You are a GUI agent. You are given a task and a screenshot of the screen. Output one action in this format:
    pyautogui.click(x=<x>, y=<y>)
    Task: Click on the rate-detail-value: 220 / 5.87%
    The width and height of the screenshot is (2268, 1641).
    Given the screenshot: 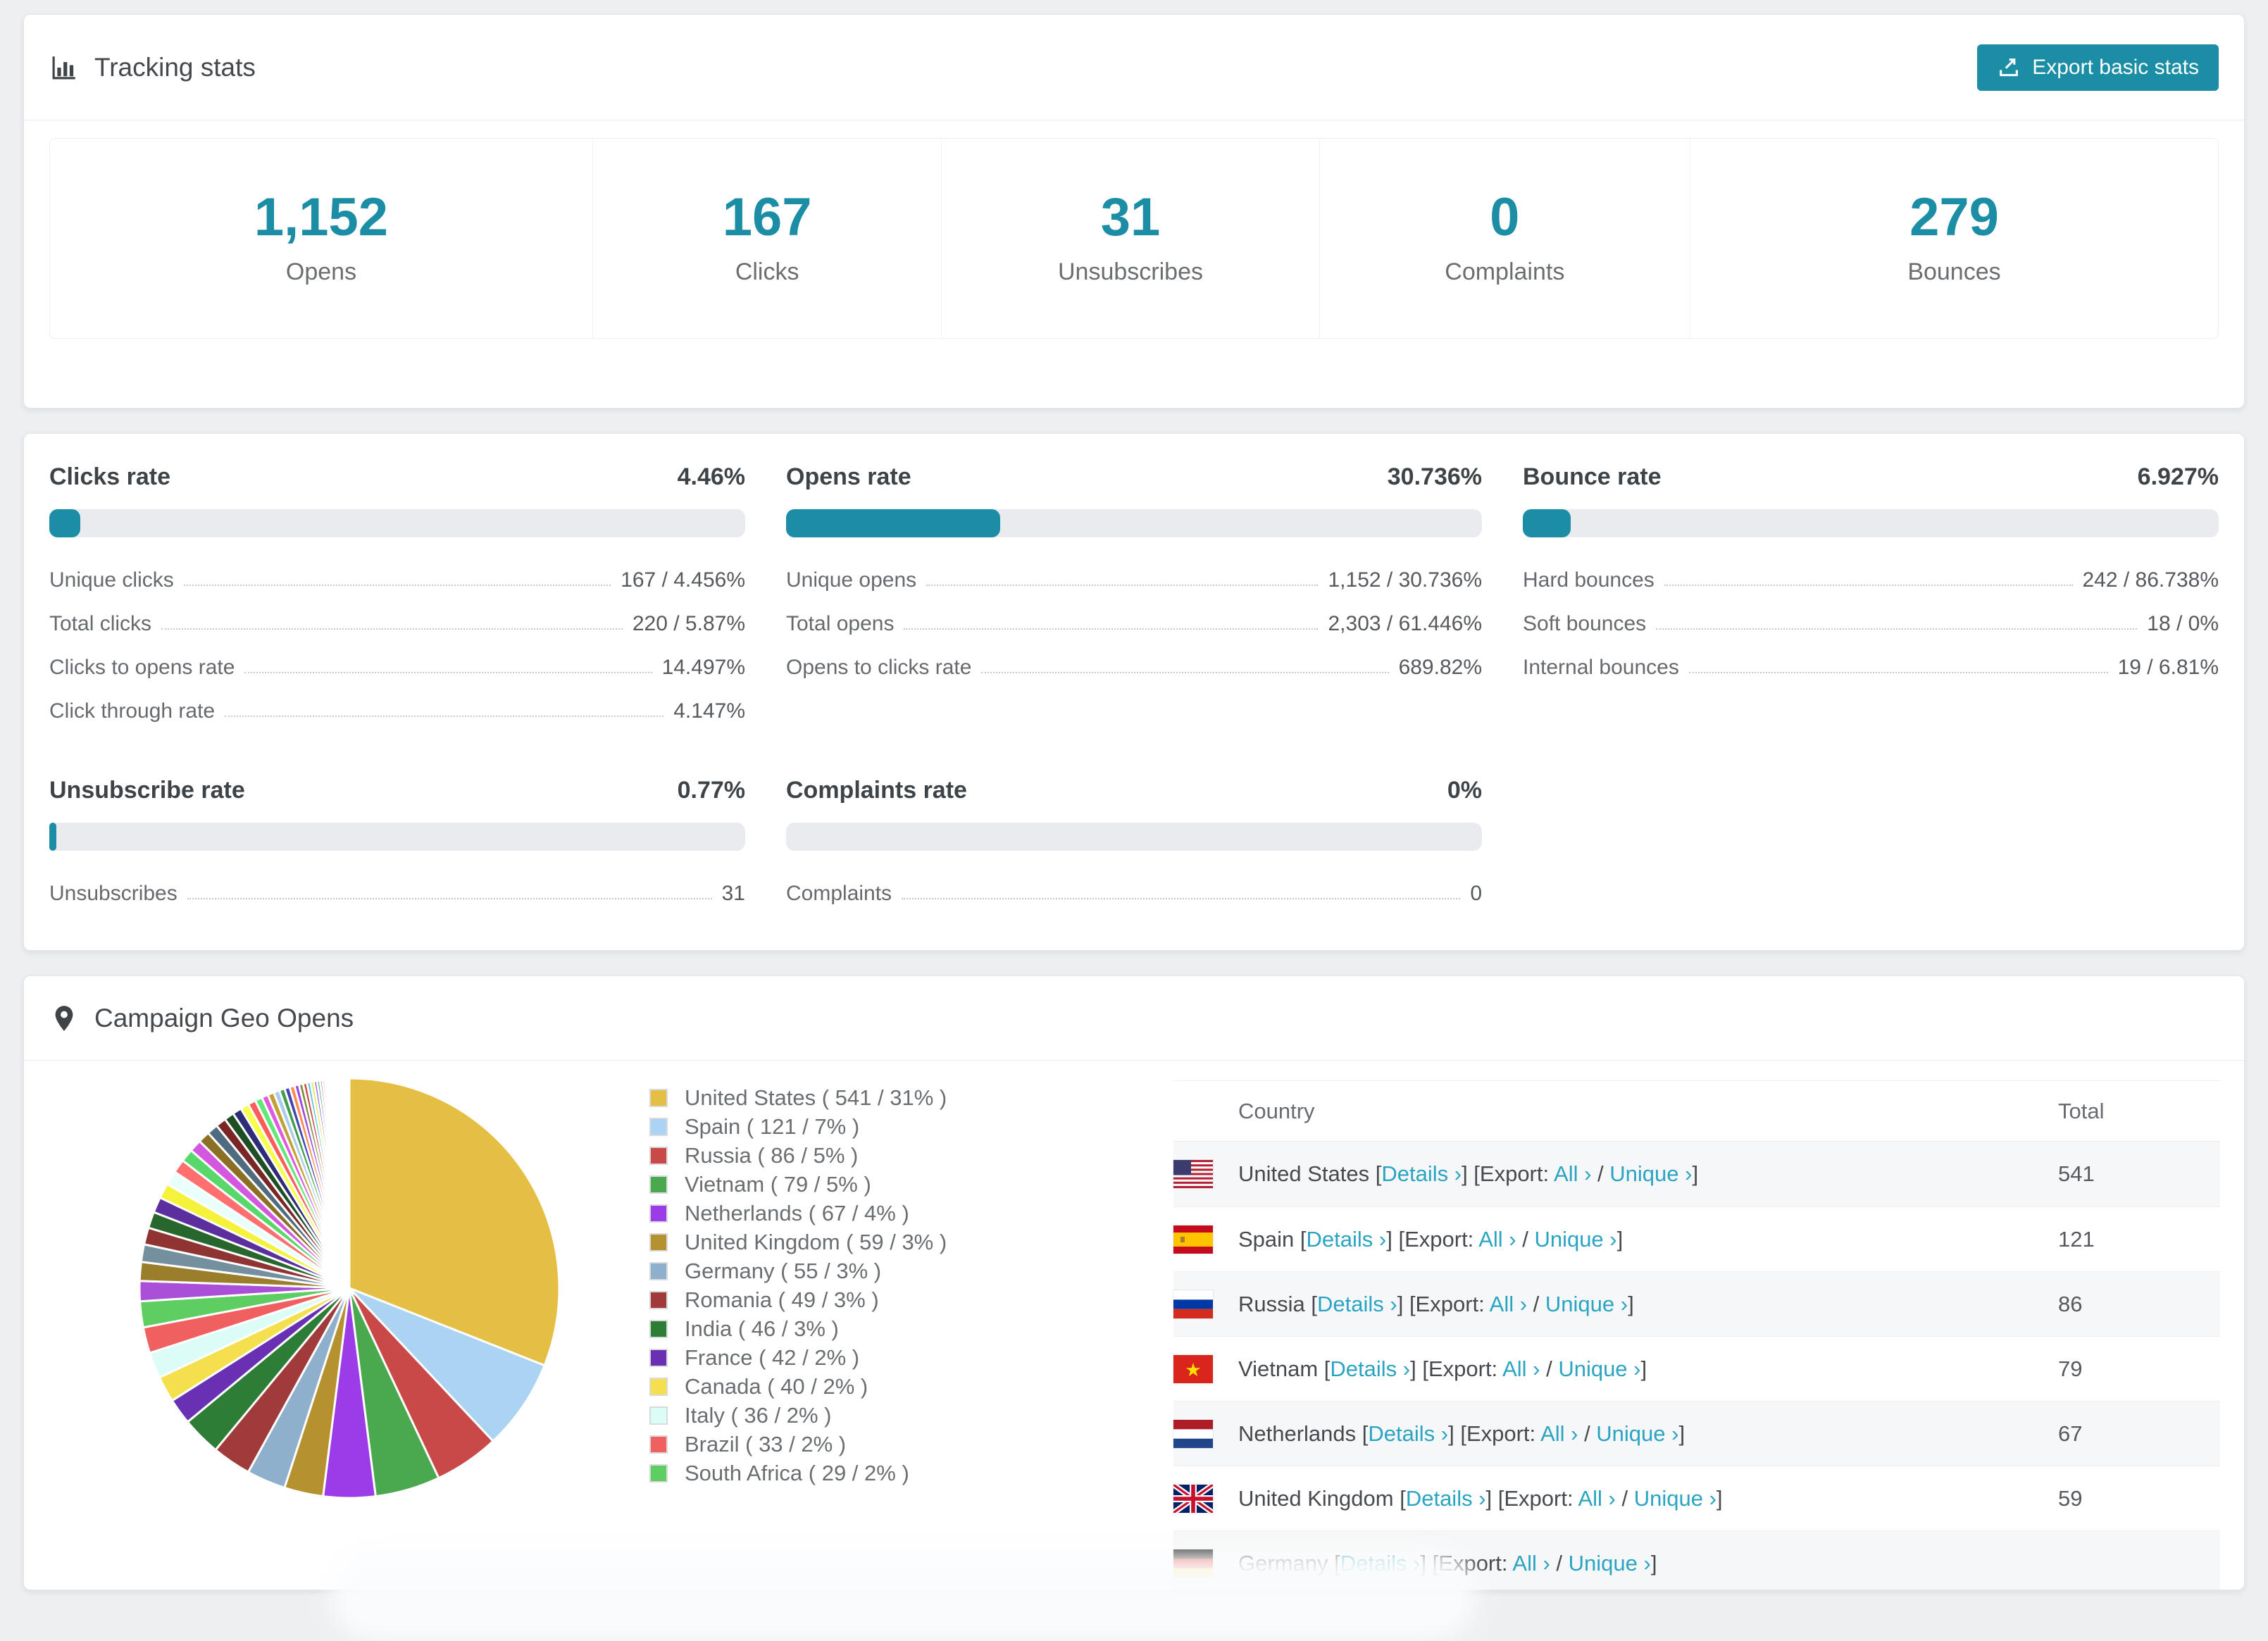 What is the action you would take?
    pyautogui.click(x=689, y=623)
    